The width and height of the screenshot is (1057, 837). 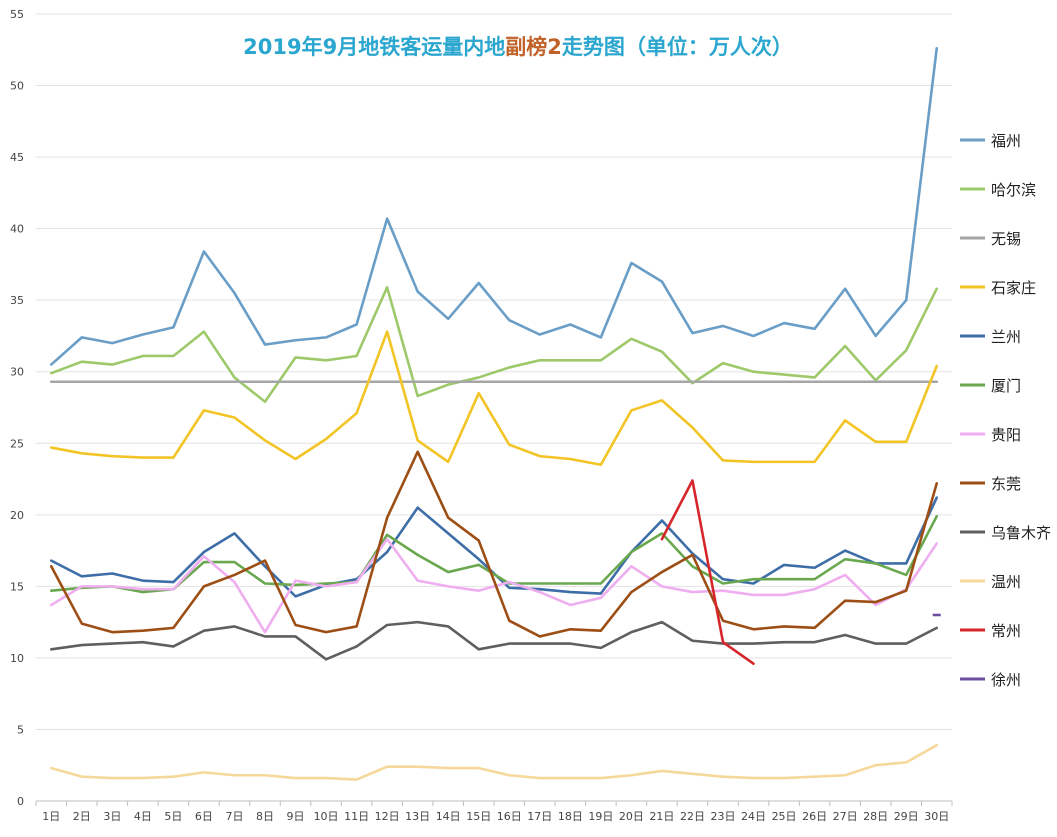 What do you see at coordinates (417, 816) in the screenshot?
I see `x-tick-label: 13日` at bounding box center [417, 816].